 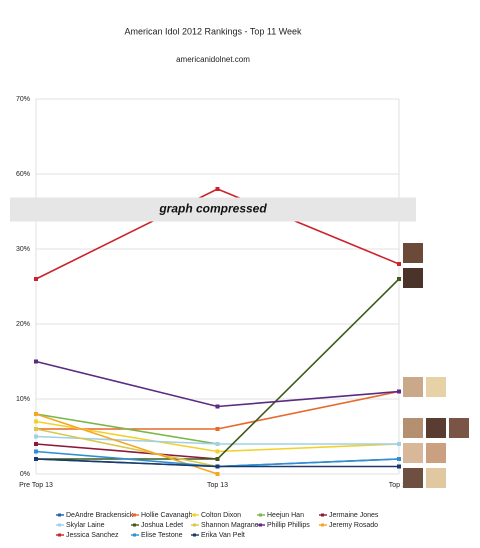 What do you see at coordinates (36, 485) in the screenshot?
I see `x-tick-label: Pre Top 13` at bounding box center [36, 485].